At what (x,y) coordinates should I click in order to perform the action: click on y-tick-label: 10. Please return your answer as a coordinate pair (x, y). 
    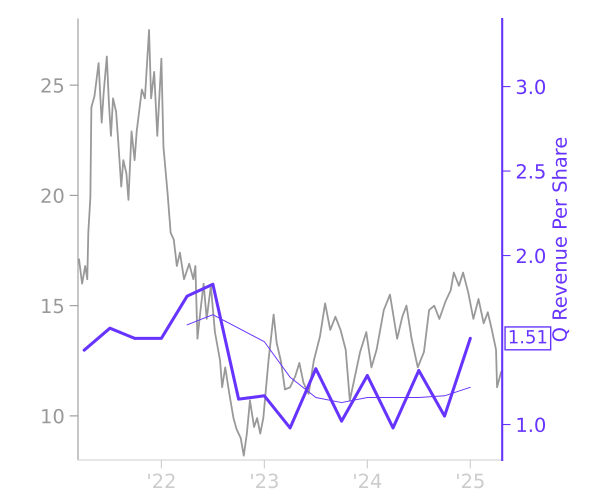
    Looking at the image, I should click on (53, 416).